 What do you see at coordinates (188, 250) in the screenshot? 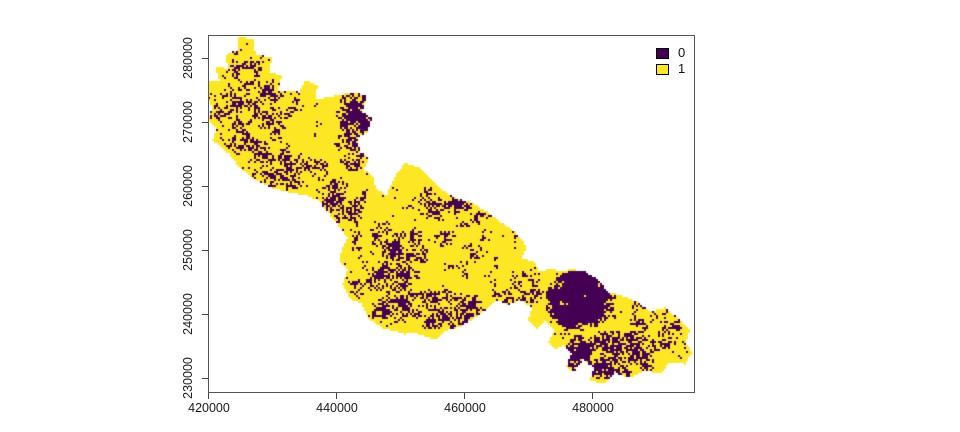
I see `y-tick-label: 250000` at bounding box center [188, 250].